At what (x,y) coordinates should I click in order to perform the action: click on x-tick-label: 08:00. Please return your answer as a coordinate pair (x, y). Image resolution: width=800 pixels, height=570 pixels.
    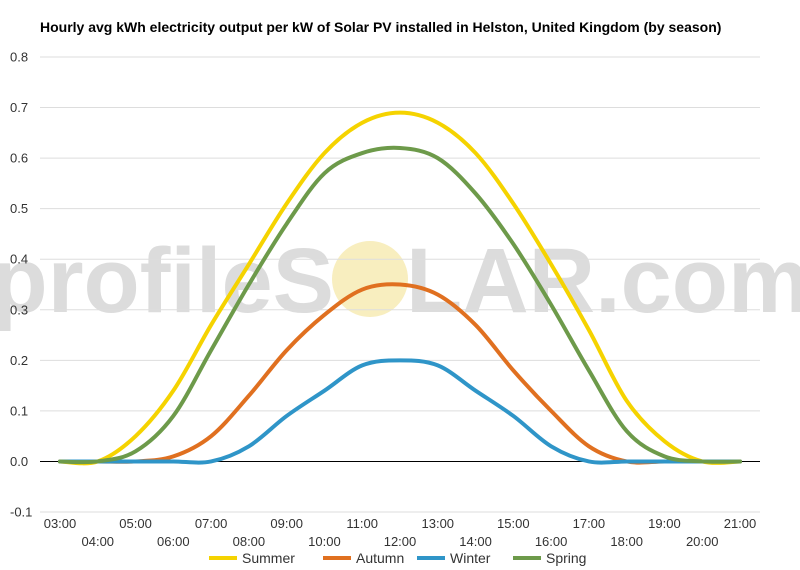
    Looking at the image, I should click on (249, 541).